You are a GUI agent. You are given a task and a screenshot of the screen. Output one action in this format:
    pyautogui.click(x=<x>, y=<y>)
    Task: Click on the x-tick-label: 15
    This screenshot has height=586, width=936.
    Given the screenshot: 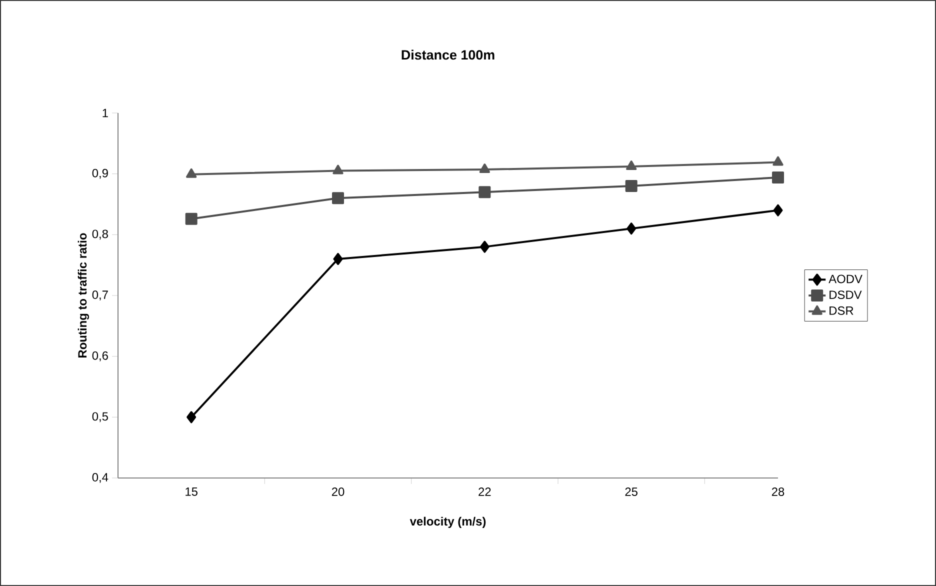 What is the action you would take?
    pyautogui.click(x=192, y=492)
    